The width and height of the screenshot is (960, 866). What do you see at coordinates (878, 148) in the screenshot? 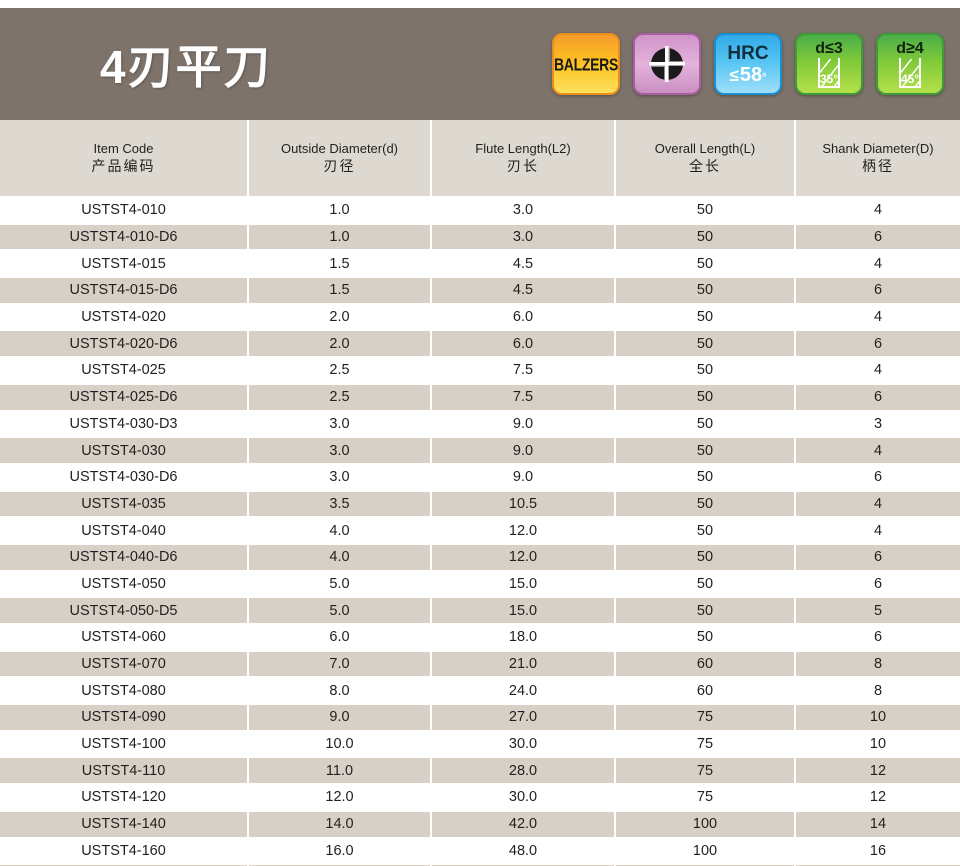
I see `column-header-en: Shank Diameter(D)` at bounding box center [878, 148].